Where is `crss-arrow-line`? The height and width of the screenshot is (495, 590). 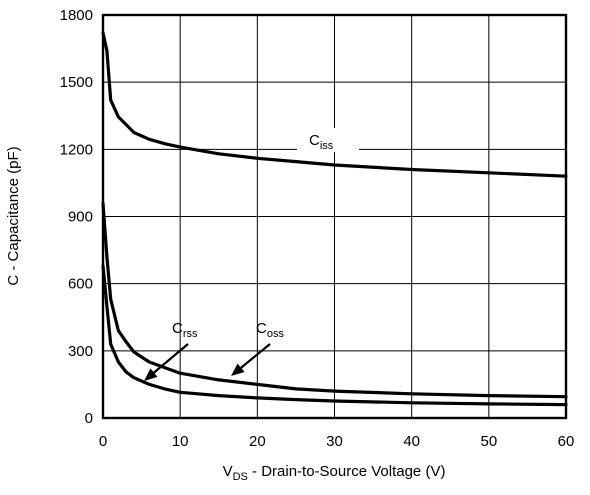
crss-arrow-line is located at coordinates (171, 358).